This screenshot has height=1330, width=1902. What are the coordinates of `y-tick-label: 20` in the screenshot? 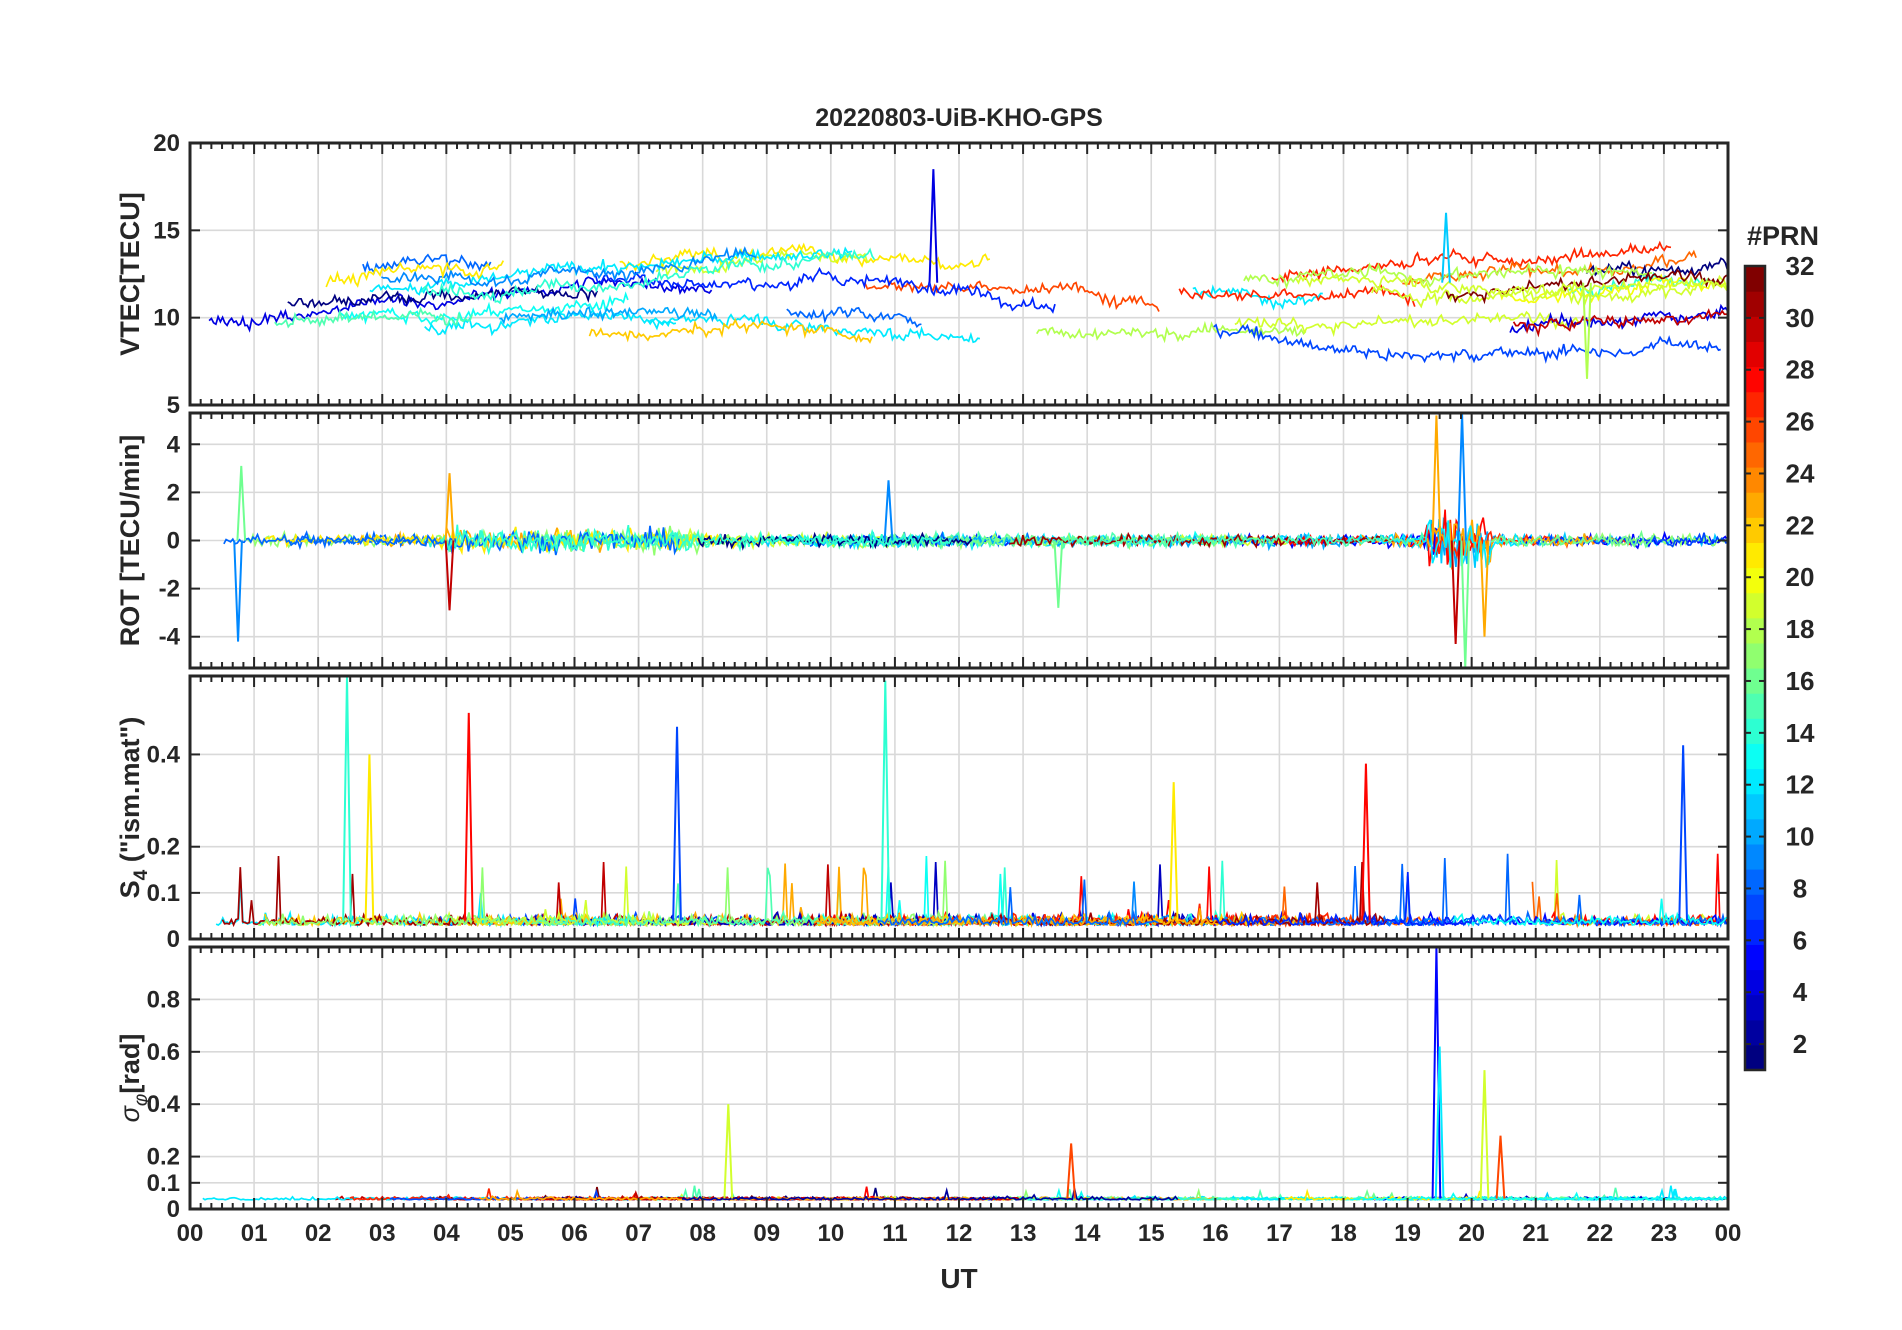 It's located at (166, 143).